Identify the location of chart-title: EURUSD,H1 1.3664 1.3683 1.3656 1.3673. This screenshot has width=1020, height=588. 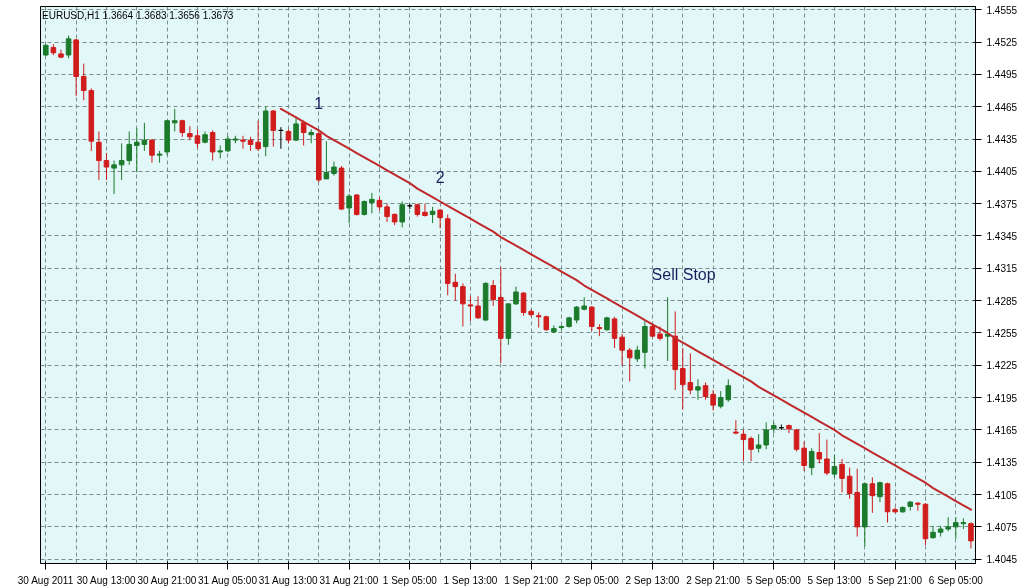
(138, 15).